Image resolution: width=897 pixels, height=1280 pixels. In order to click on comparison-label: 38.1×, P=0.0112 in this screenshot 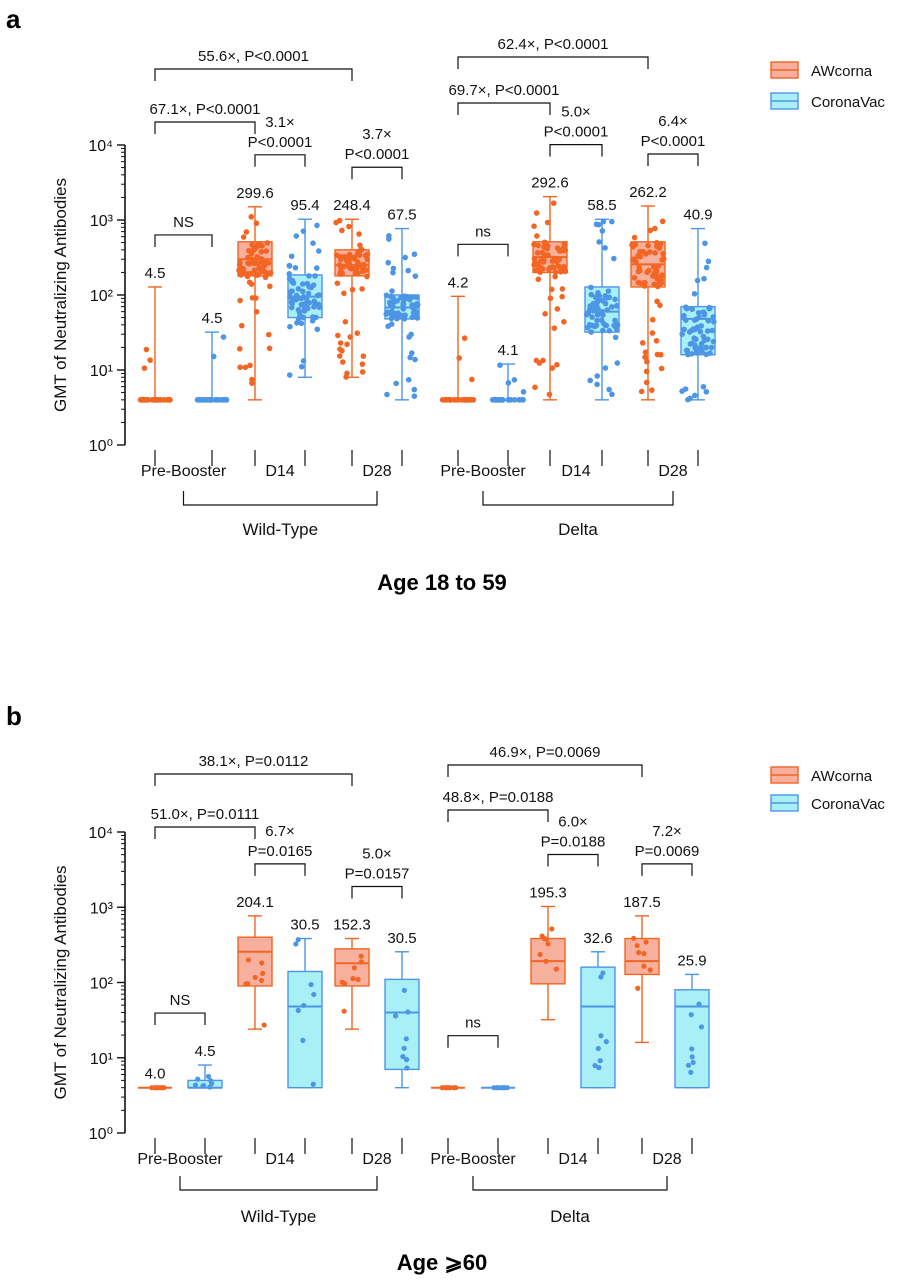, I will do `click(254, 761)`.